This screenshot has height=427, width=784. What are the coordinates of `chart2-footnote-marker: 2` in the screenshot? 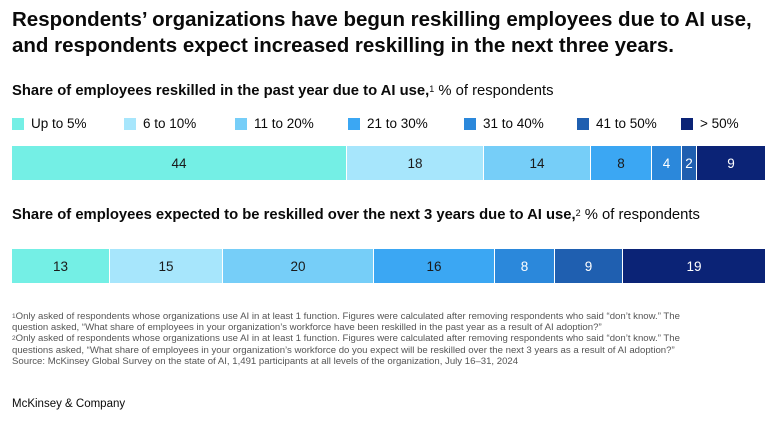 It's located at (578, 213).